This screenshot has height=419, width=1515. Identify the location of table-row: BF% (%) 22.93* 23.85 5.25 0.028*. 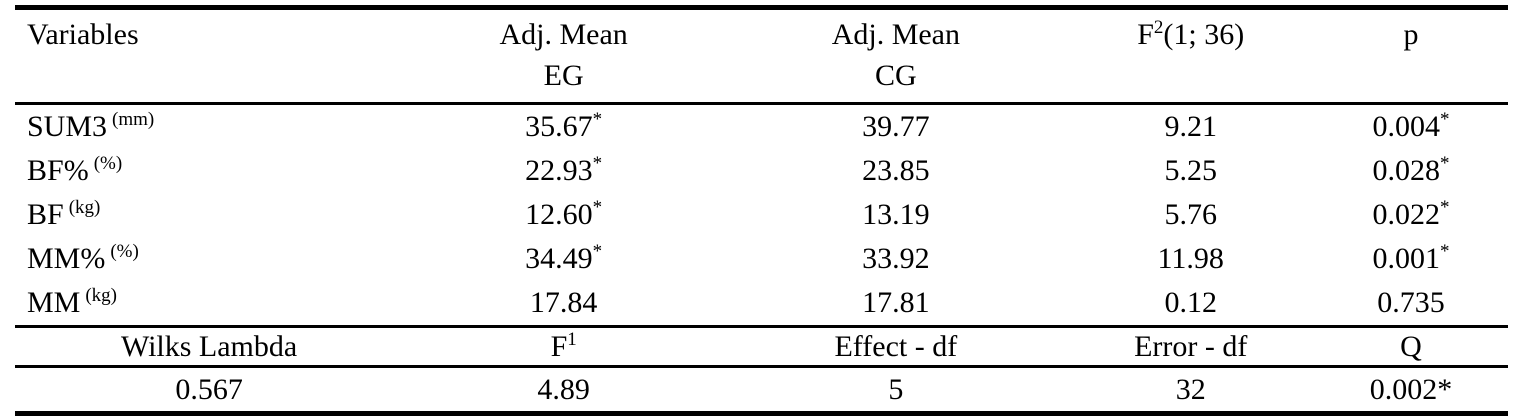
(761, 171).